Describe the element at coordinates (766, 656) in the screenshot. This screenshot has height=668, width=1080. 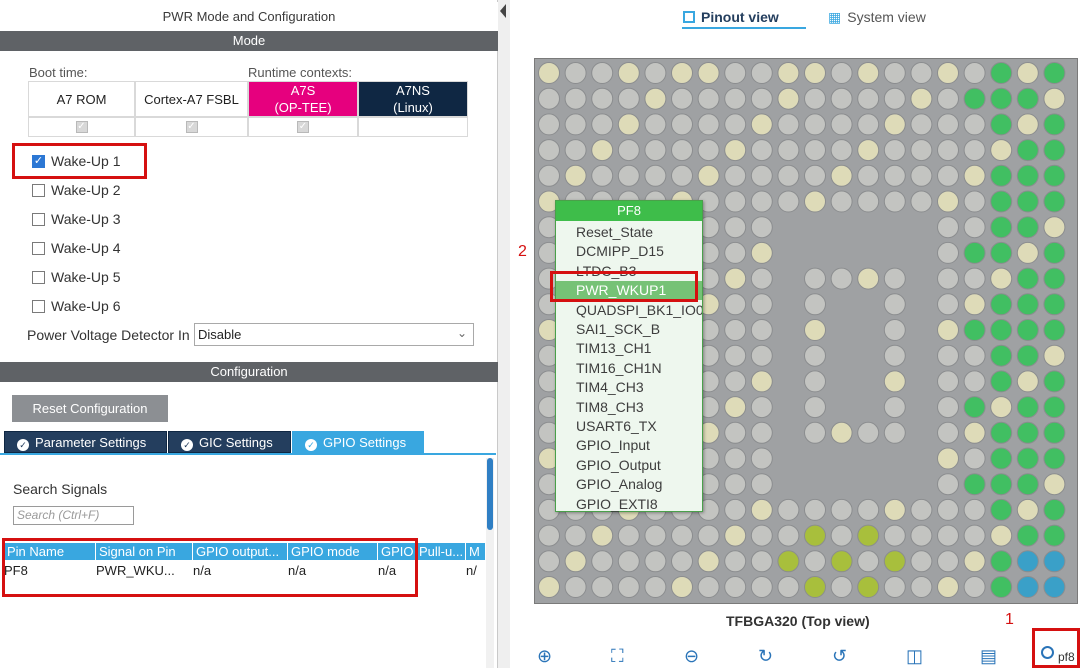
I see `rotate-right-icon: ↻` at that location.